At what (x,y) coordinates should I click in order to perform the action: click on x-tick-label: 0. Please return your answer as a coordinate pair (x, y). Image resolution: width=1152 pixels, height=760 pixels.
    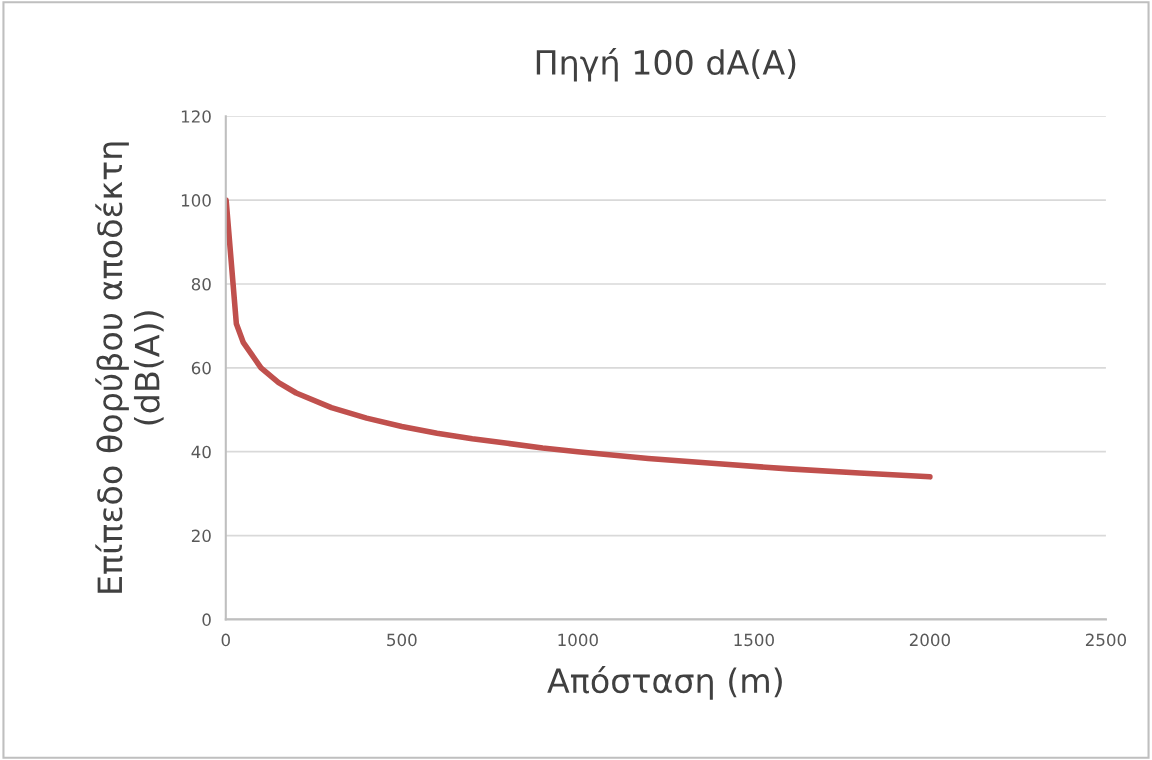
    Looking at the image, I should click on (225, 640).